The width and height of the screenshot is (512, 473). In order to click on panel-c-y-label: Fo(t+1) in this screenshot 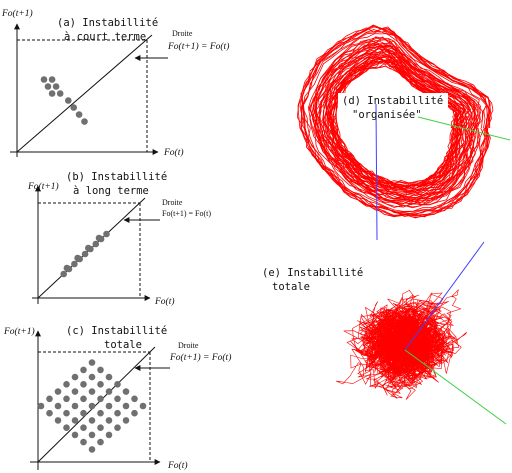, I will do `click(19, 331)`.